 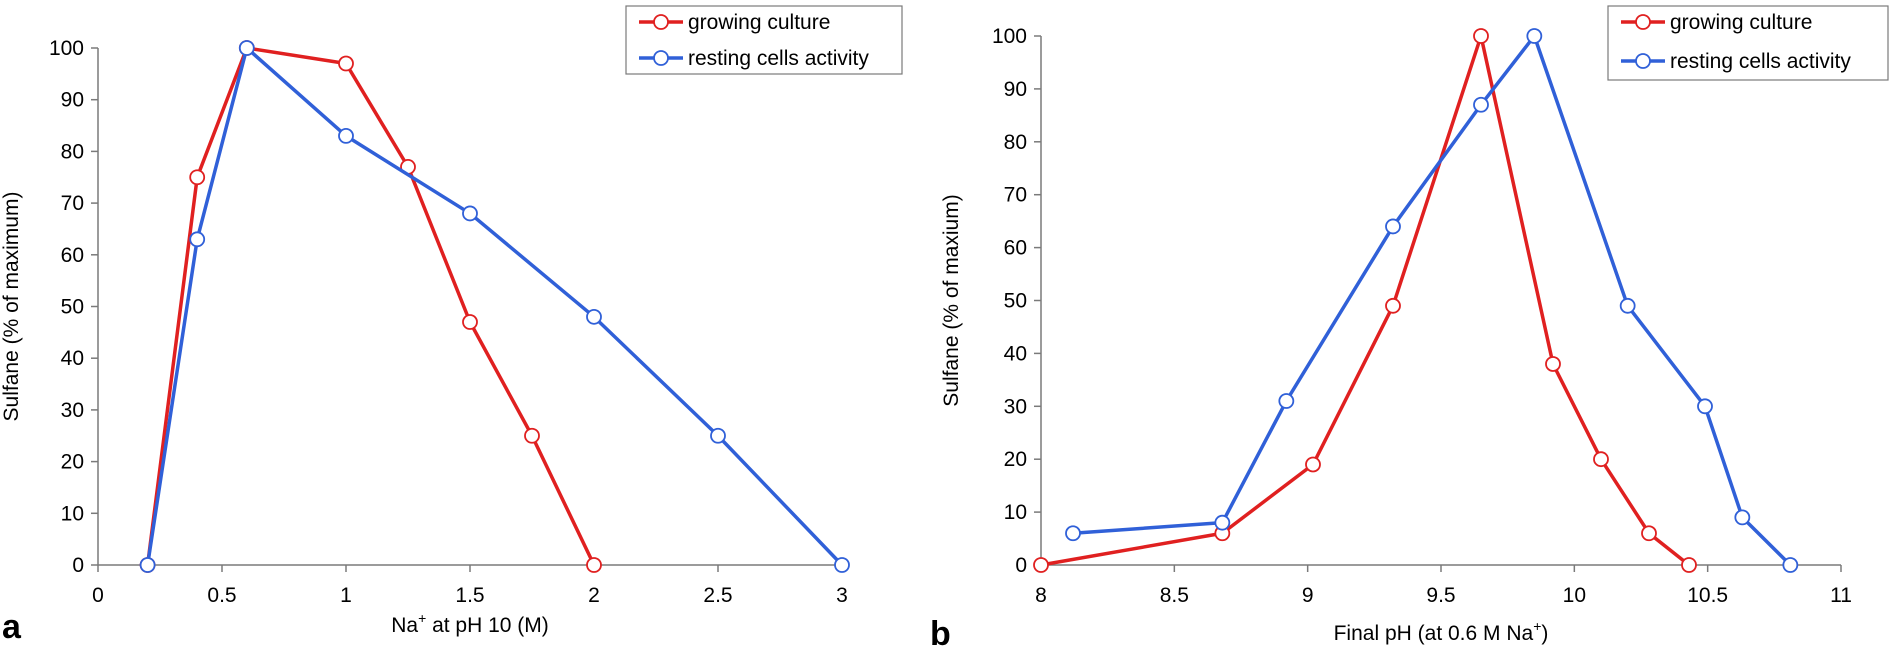 What do you see at coordinates (717, 595) in the screenshot?
I see `x-tick-label: 2.5` at bounding box center [717, 595].